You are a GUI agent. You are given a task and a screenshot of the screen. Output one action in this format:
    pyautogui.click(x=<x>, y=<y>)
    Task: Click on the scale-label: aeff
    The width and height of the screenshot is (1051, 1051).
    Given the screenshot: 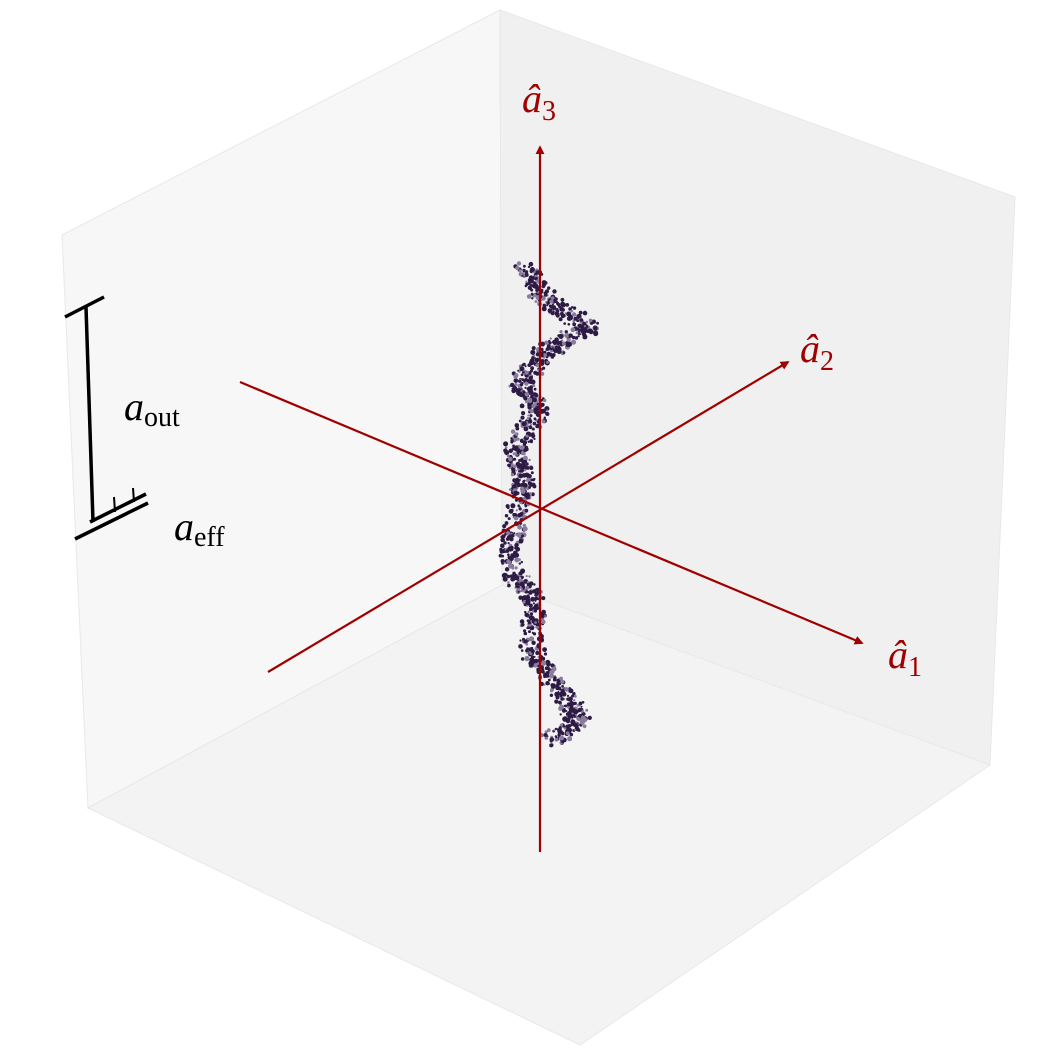 What is the action you would take?
    pyautogui.click(x=199, y=528)
    